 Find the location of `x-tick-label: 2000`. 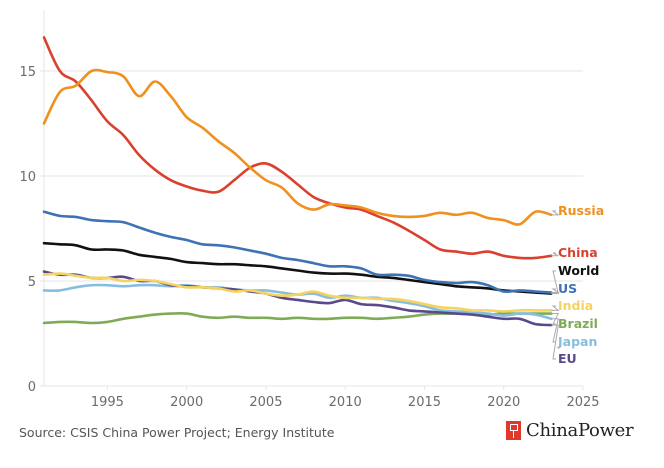

x-tick-label: 2000 is located at coordinates (186, 402).